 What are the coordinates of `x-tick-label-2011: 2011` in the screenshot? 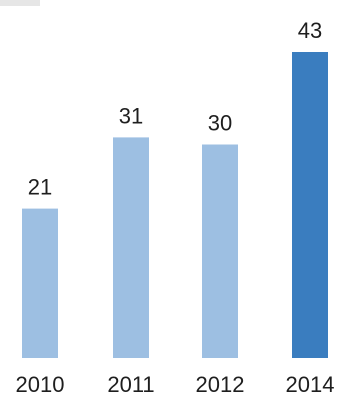 It's located at (130, 384).